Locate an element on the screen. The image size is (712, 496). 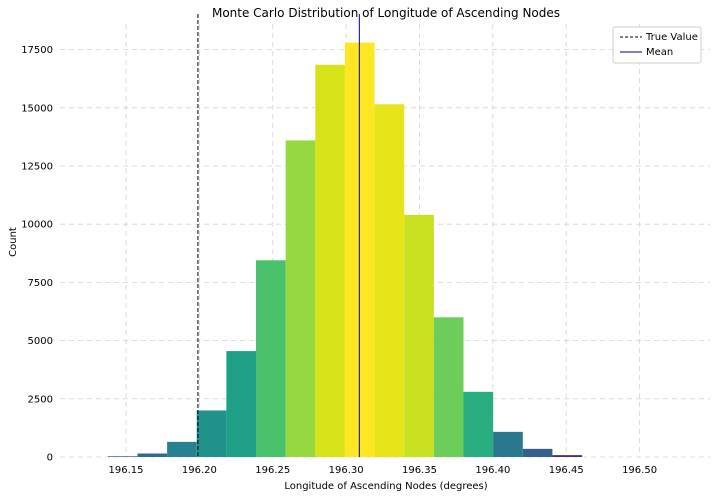
y-tick-label: 15000 is located at coordinates (37, 108).